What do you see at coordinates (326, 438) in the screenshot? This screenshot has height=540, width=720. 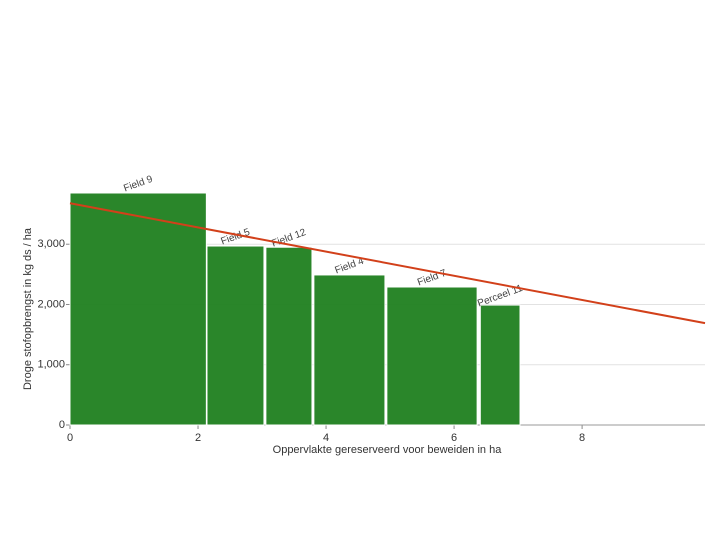 I see `x-tick-label: 4` at bounding box center [326, 438].